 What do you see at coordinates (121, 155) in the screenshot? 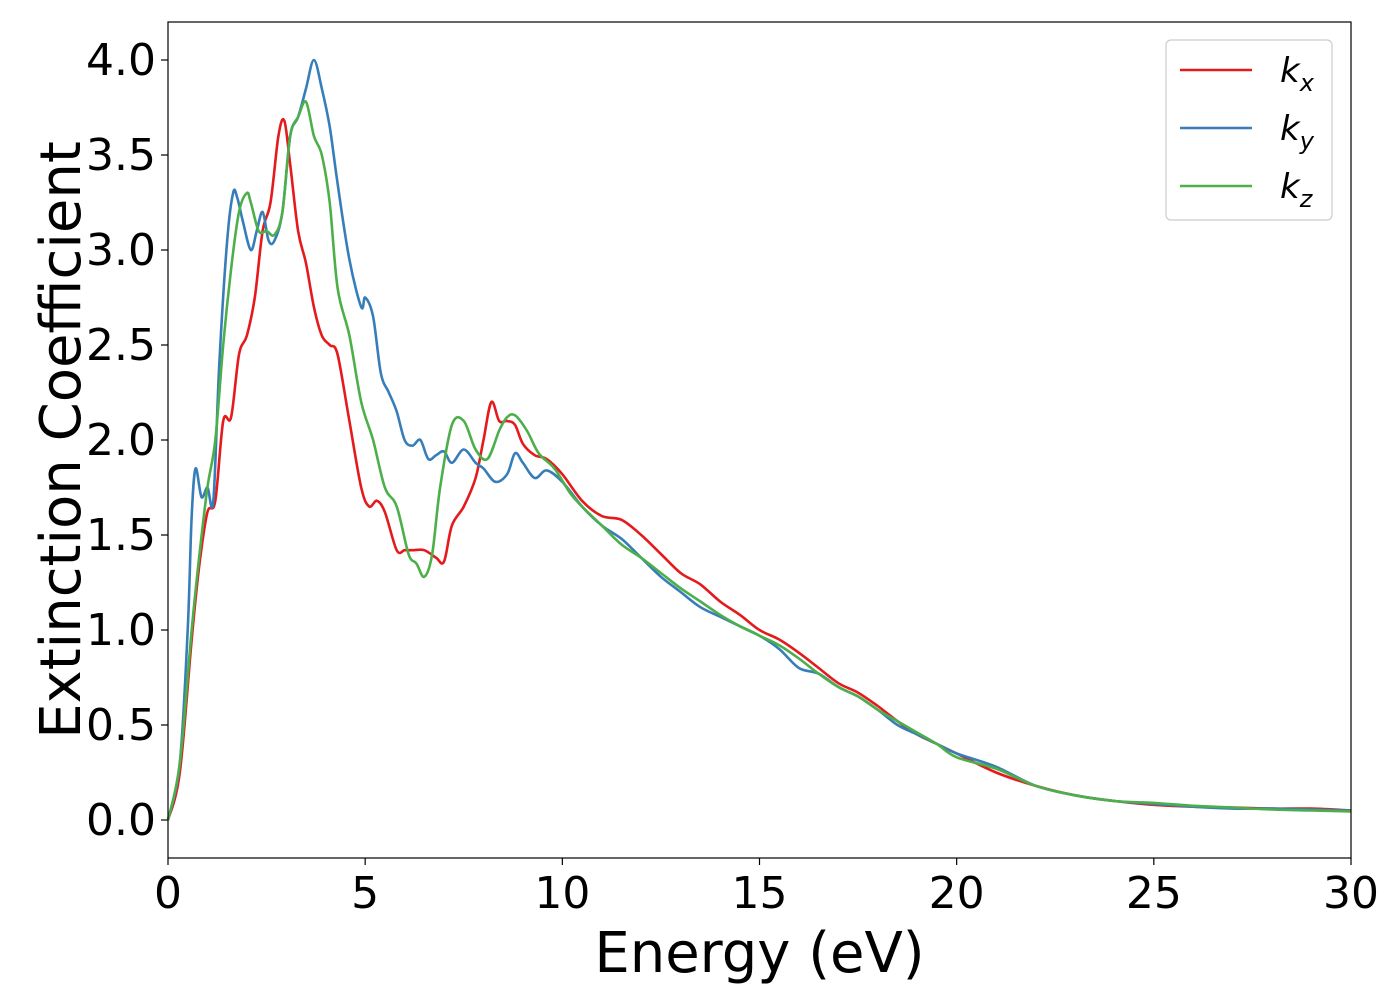
I see `y-tick-label: 3.5` at bounding box center [121, 155].